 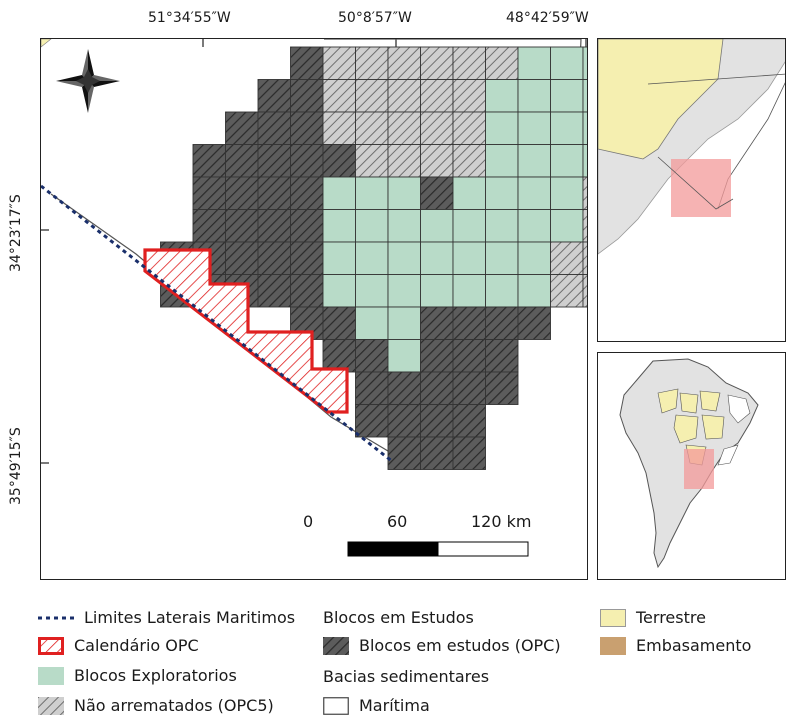 I want to click on inset-regional-map, so click(x=691, y=190).